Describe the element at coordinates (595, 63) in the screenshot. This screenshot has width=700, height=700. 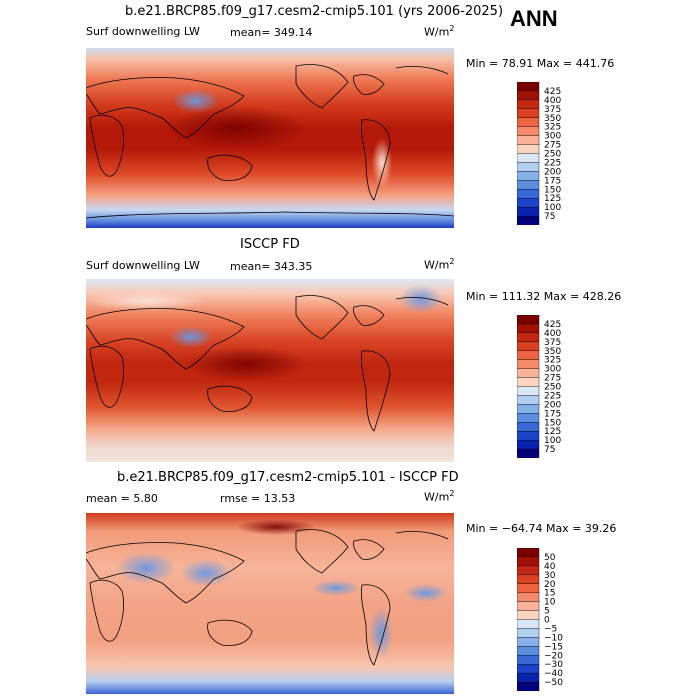
I see `panel1-max-value: 441.76` at that location.